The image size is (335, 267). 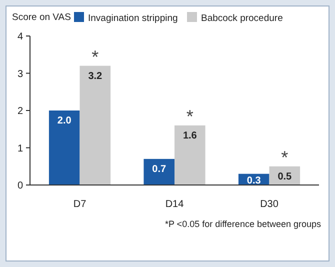 I want to click on y-tick-label: 3, so click(x=20, y=74).